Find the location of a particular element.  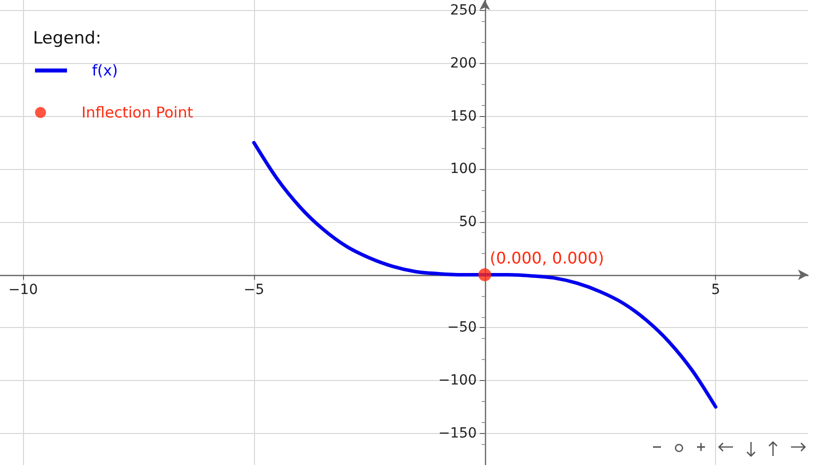

legend-title: Legend: is located at coordinates (67, 38).